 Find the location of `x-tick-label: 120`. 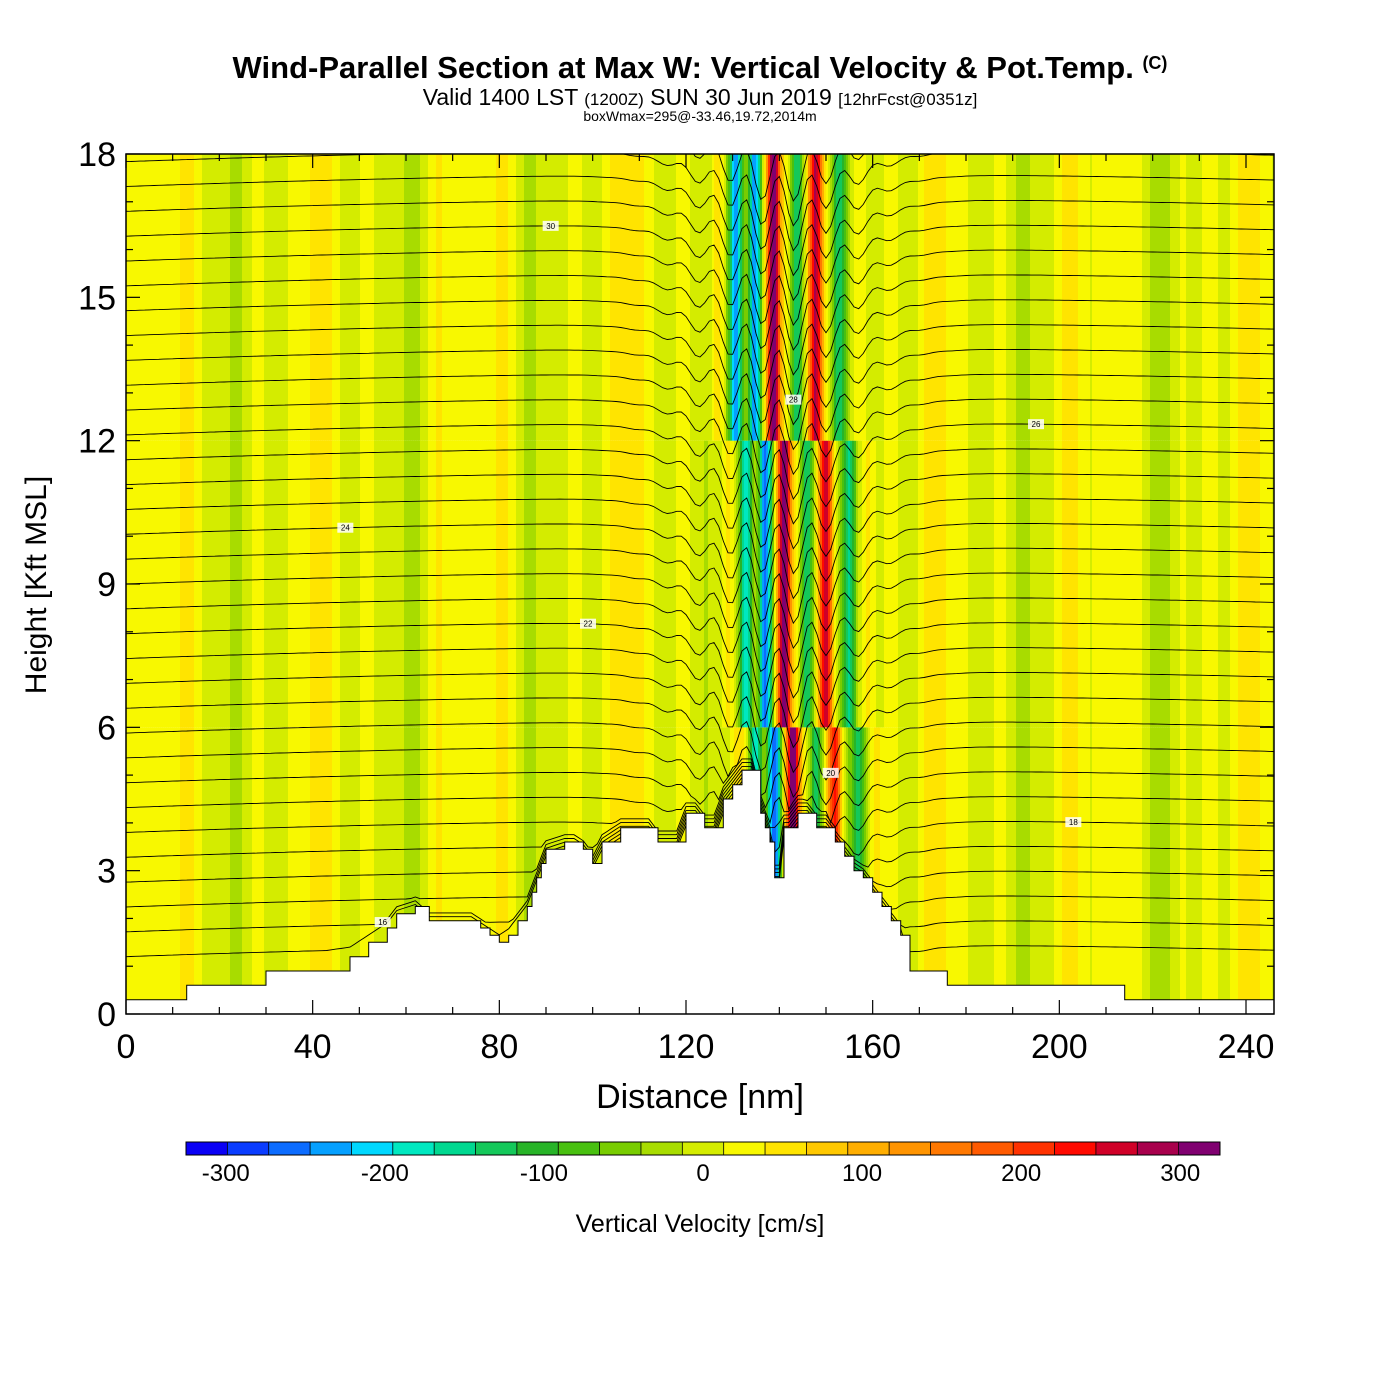

x-tick-label: 120 is located at coordinates (686, 1047).